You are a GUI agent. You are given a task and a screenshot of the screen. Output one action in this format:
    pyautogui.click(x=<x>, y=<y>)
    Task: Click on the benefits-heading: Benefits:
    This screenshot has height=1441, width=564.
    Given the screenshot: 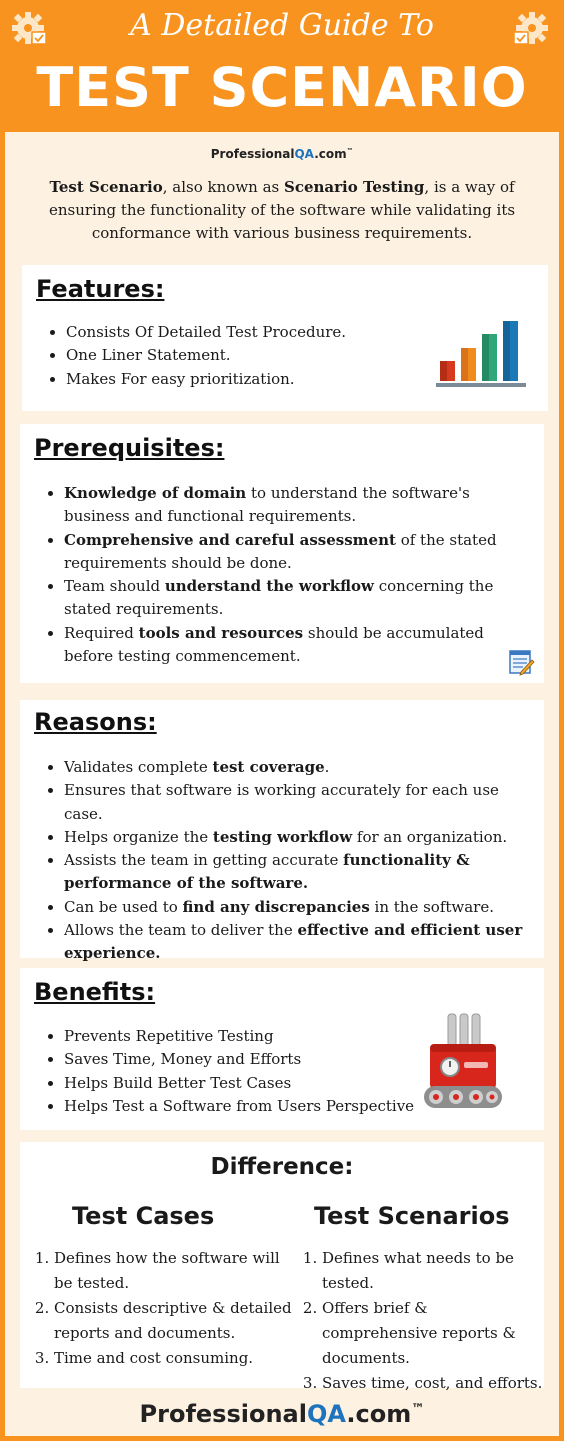 What is the action you would take?
    pyautogui.click(x=95, y=992)
    